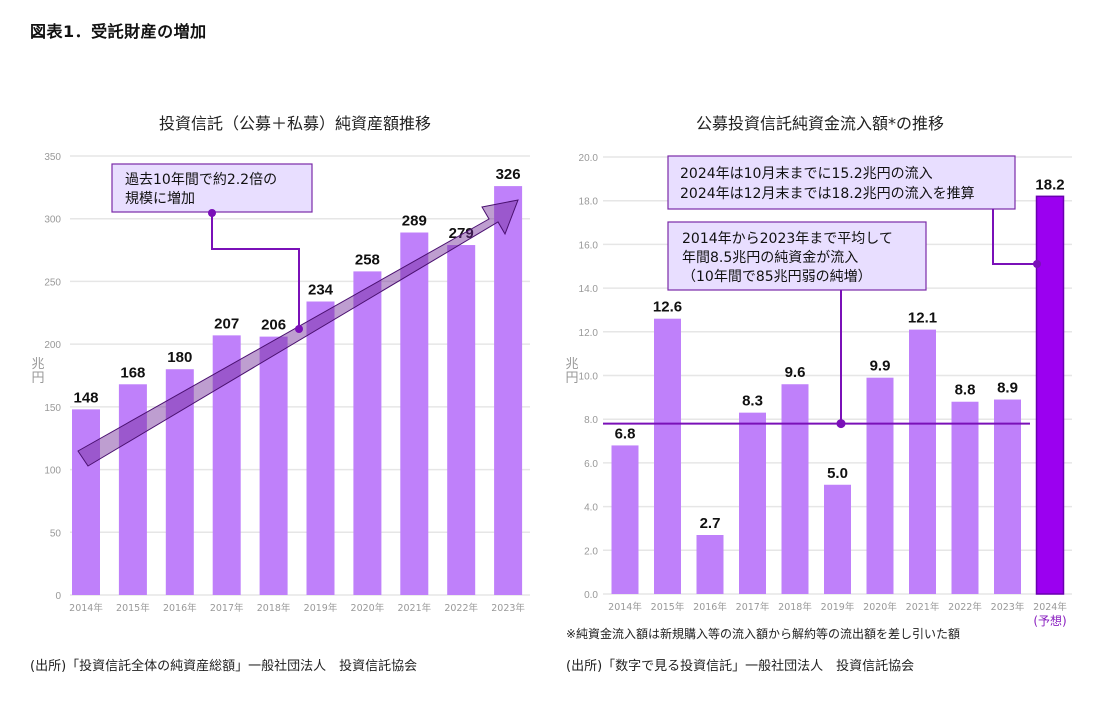 This screenshot has height=706, width=1099. Describe the element at coordinates (922, 318) in the screenshot. I see `data-label: 12.1` at that location.